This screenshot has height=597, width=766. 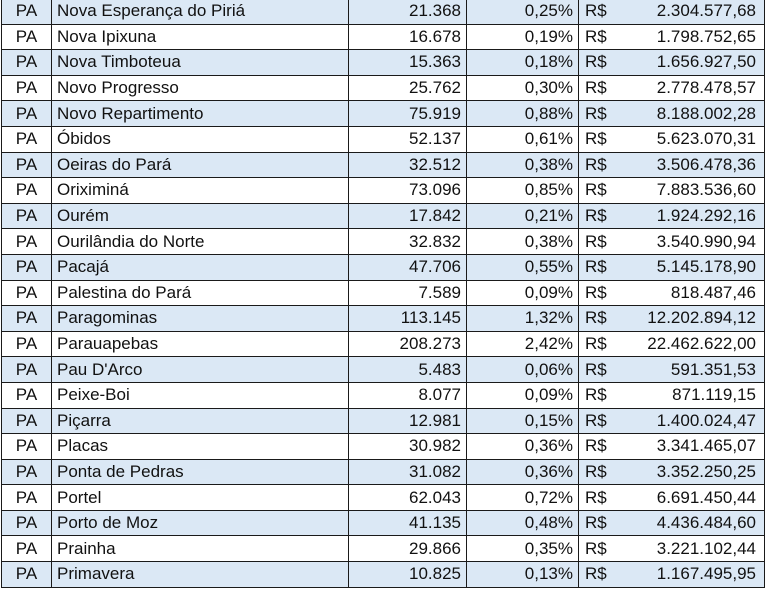 What do you see at coordinates (200, 216) in the screenshot?
I see `municipality-cell: Ourém` at bounding box center [200, 216].